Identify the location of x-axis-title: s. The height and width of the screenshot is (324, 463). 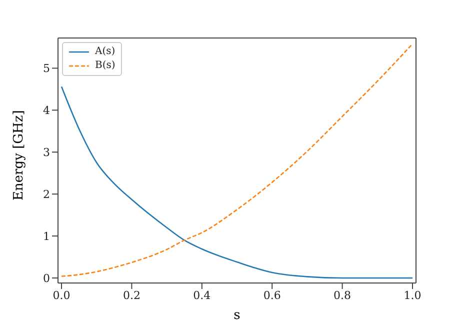
(237, 315).